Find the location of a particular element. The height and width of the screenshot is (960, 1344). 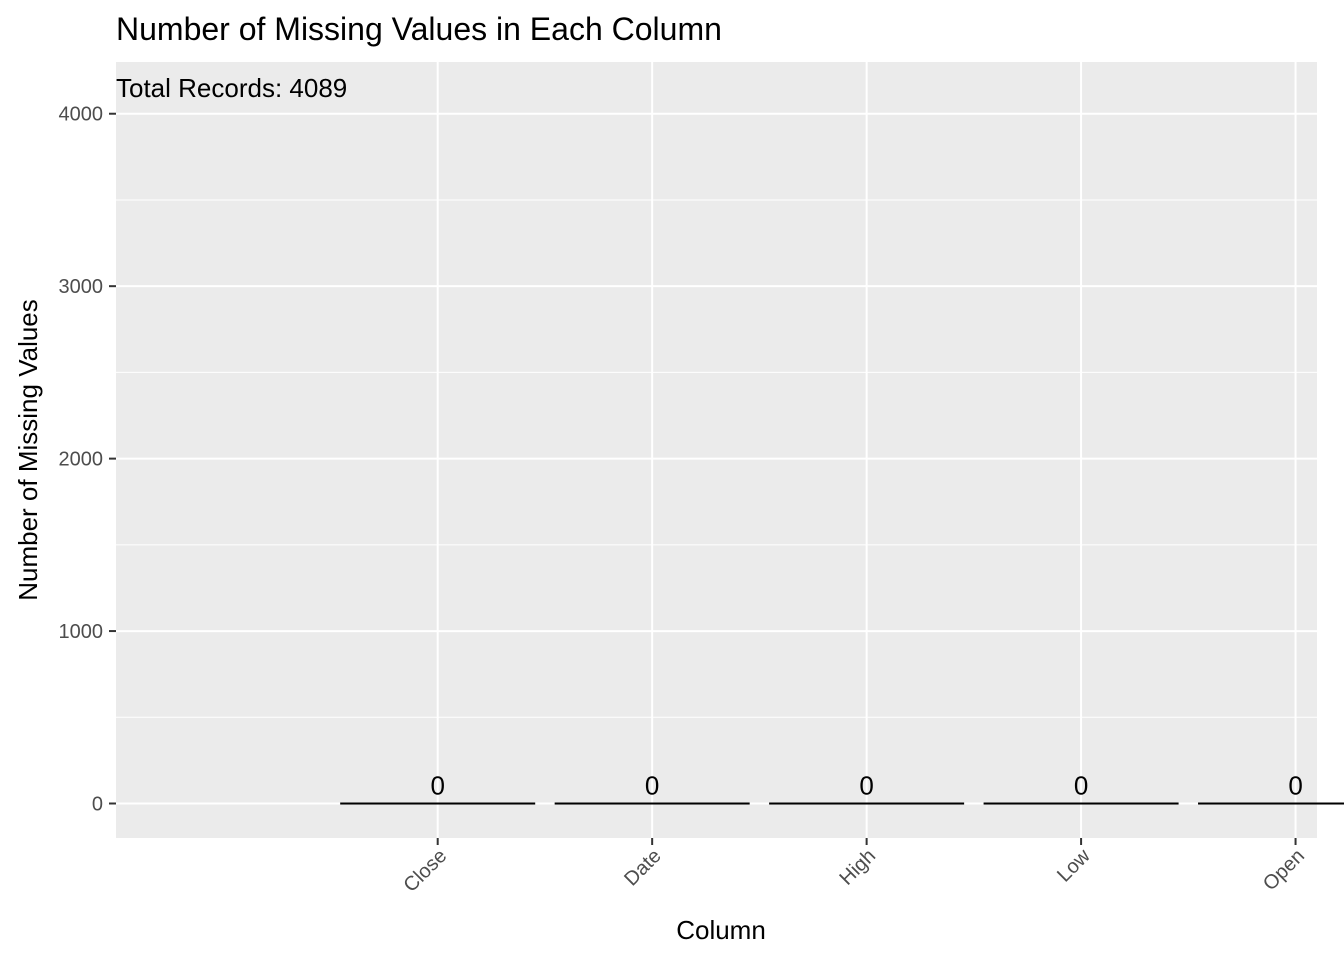

bars-layer: 0 0 0 0 0 is located at coordinates (842, 788).